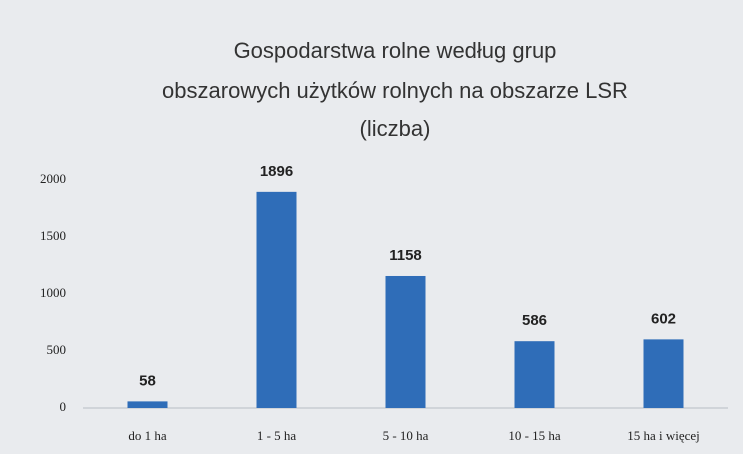 Image resolution: width=743 pixels, height=454 pixels. Describe the element at coordinates (395, 128) in the screenshot. I see `chart-title: (liczba)` at that location.